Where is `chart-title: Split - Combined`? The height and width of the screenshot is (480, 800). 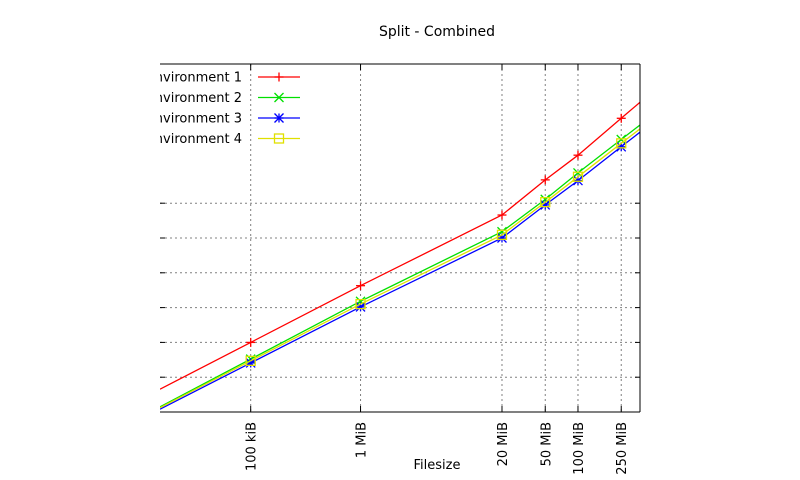 chart-title: Split - Combined is located at coordinates (437, 32).